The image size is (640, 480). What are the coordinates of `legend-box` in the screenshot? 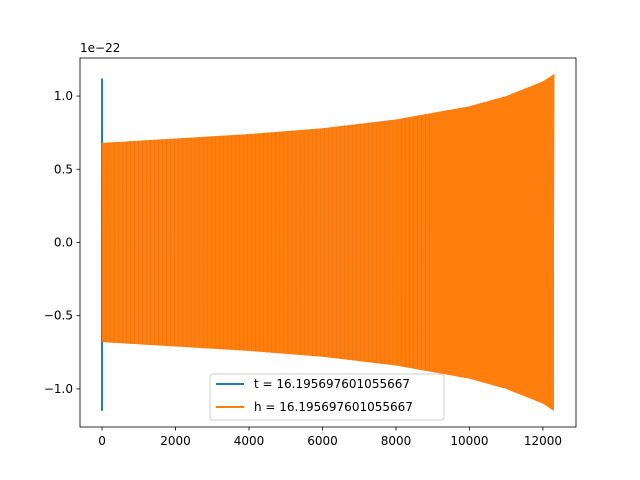 It's located at (327, 397).